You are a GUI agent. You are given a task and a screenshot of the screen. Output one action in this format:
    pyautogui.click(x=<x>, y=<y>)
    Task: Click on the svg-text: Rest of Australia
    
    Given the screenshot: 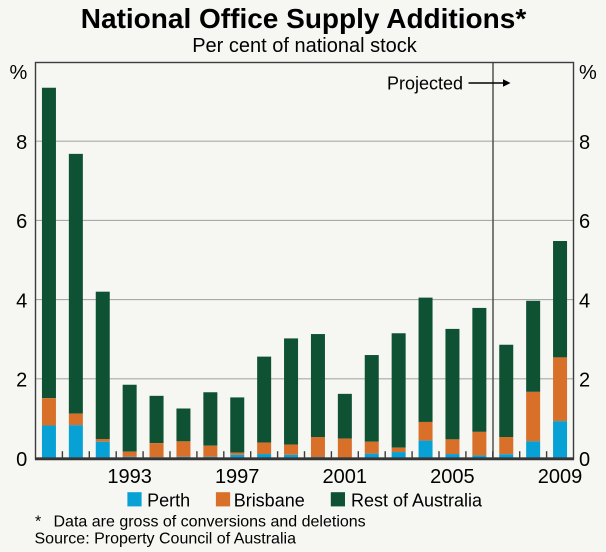 What is the action you would take?
    pyautogui.click(x=417, y=500)
    